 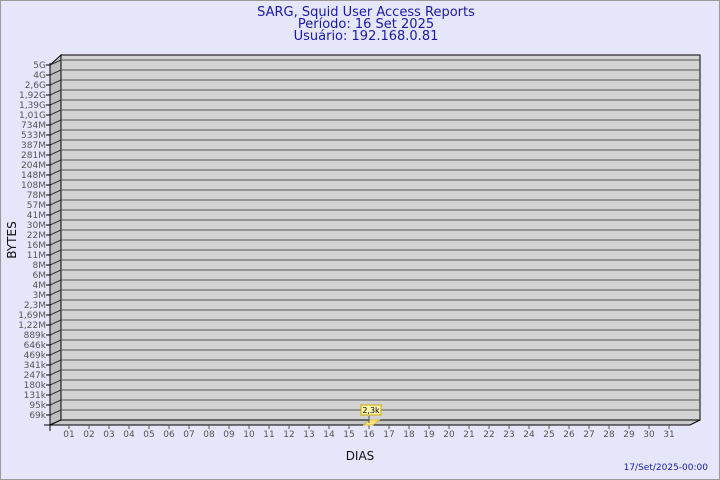 I want to click on y-tick-label: 204M, so click(x=33, y=166).